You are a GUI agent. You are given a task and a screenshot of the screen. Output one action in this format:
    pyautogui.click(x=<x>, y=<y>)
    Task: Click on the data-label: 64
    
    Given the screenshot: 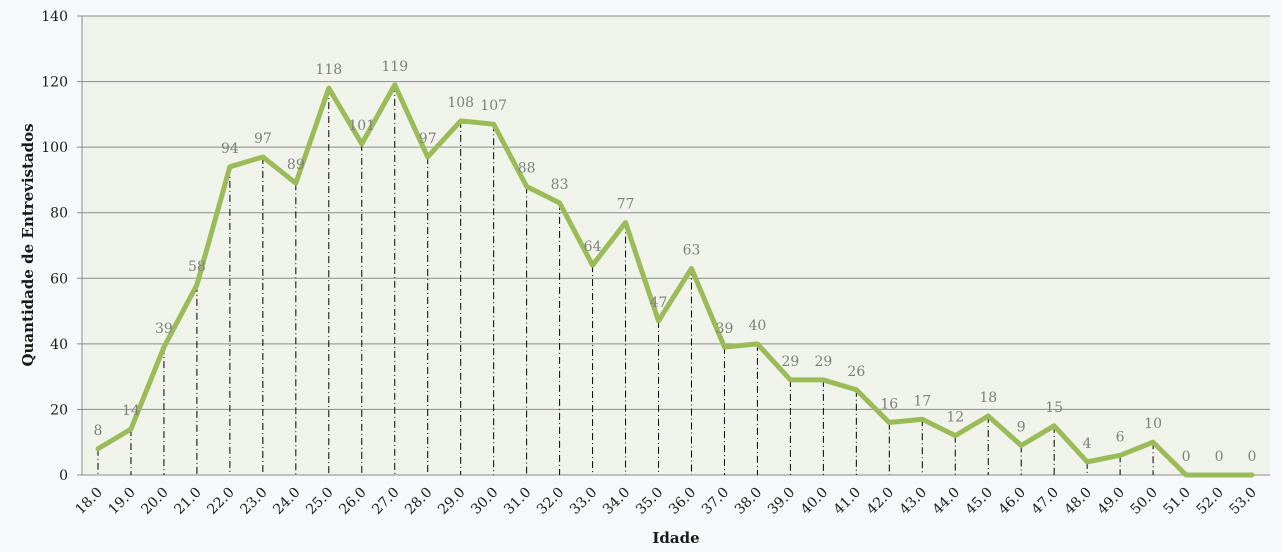 What is the action you would take?
    pyautogui.click(x=593, y=247)
    